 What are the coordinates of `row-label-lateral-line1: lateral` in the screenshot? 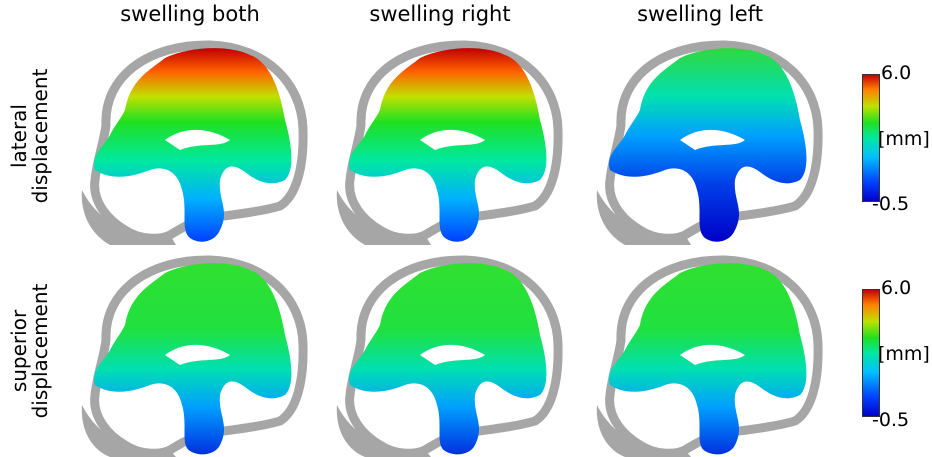 It's located at (19, 136).